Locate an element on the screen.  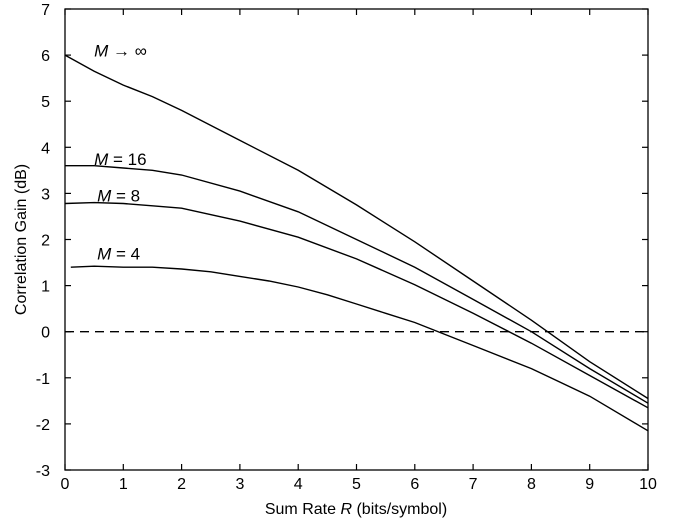
x-tick-label: 4 is located at coordinates (298, 484).